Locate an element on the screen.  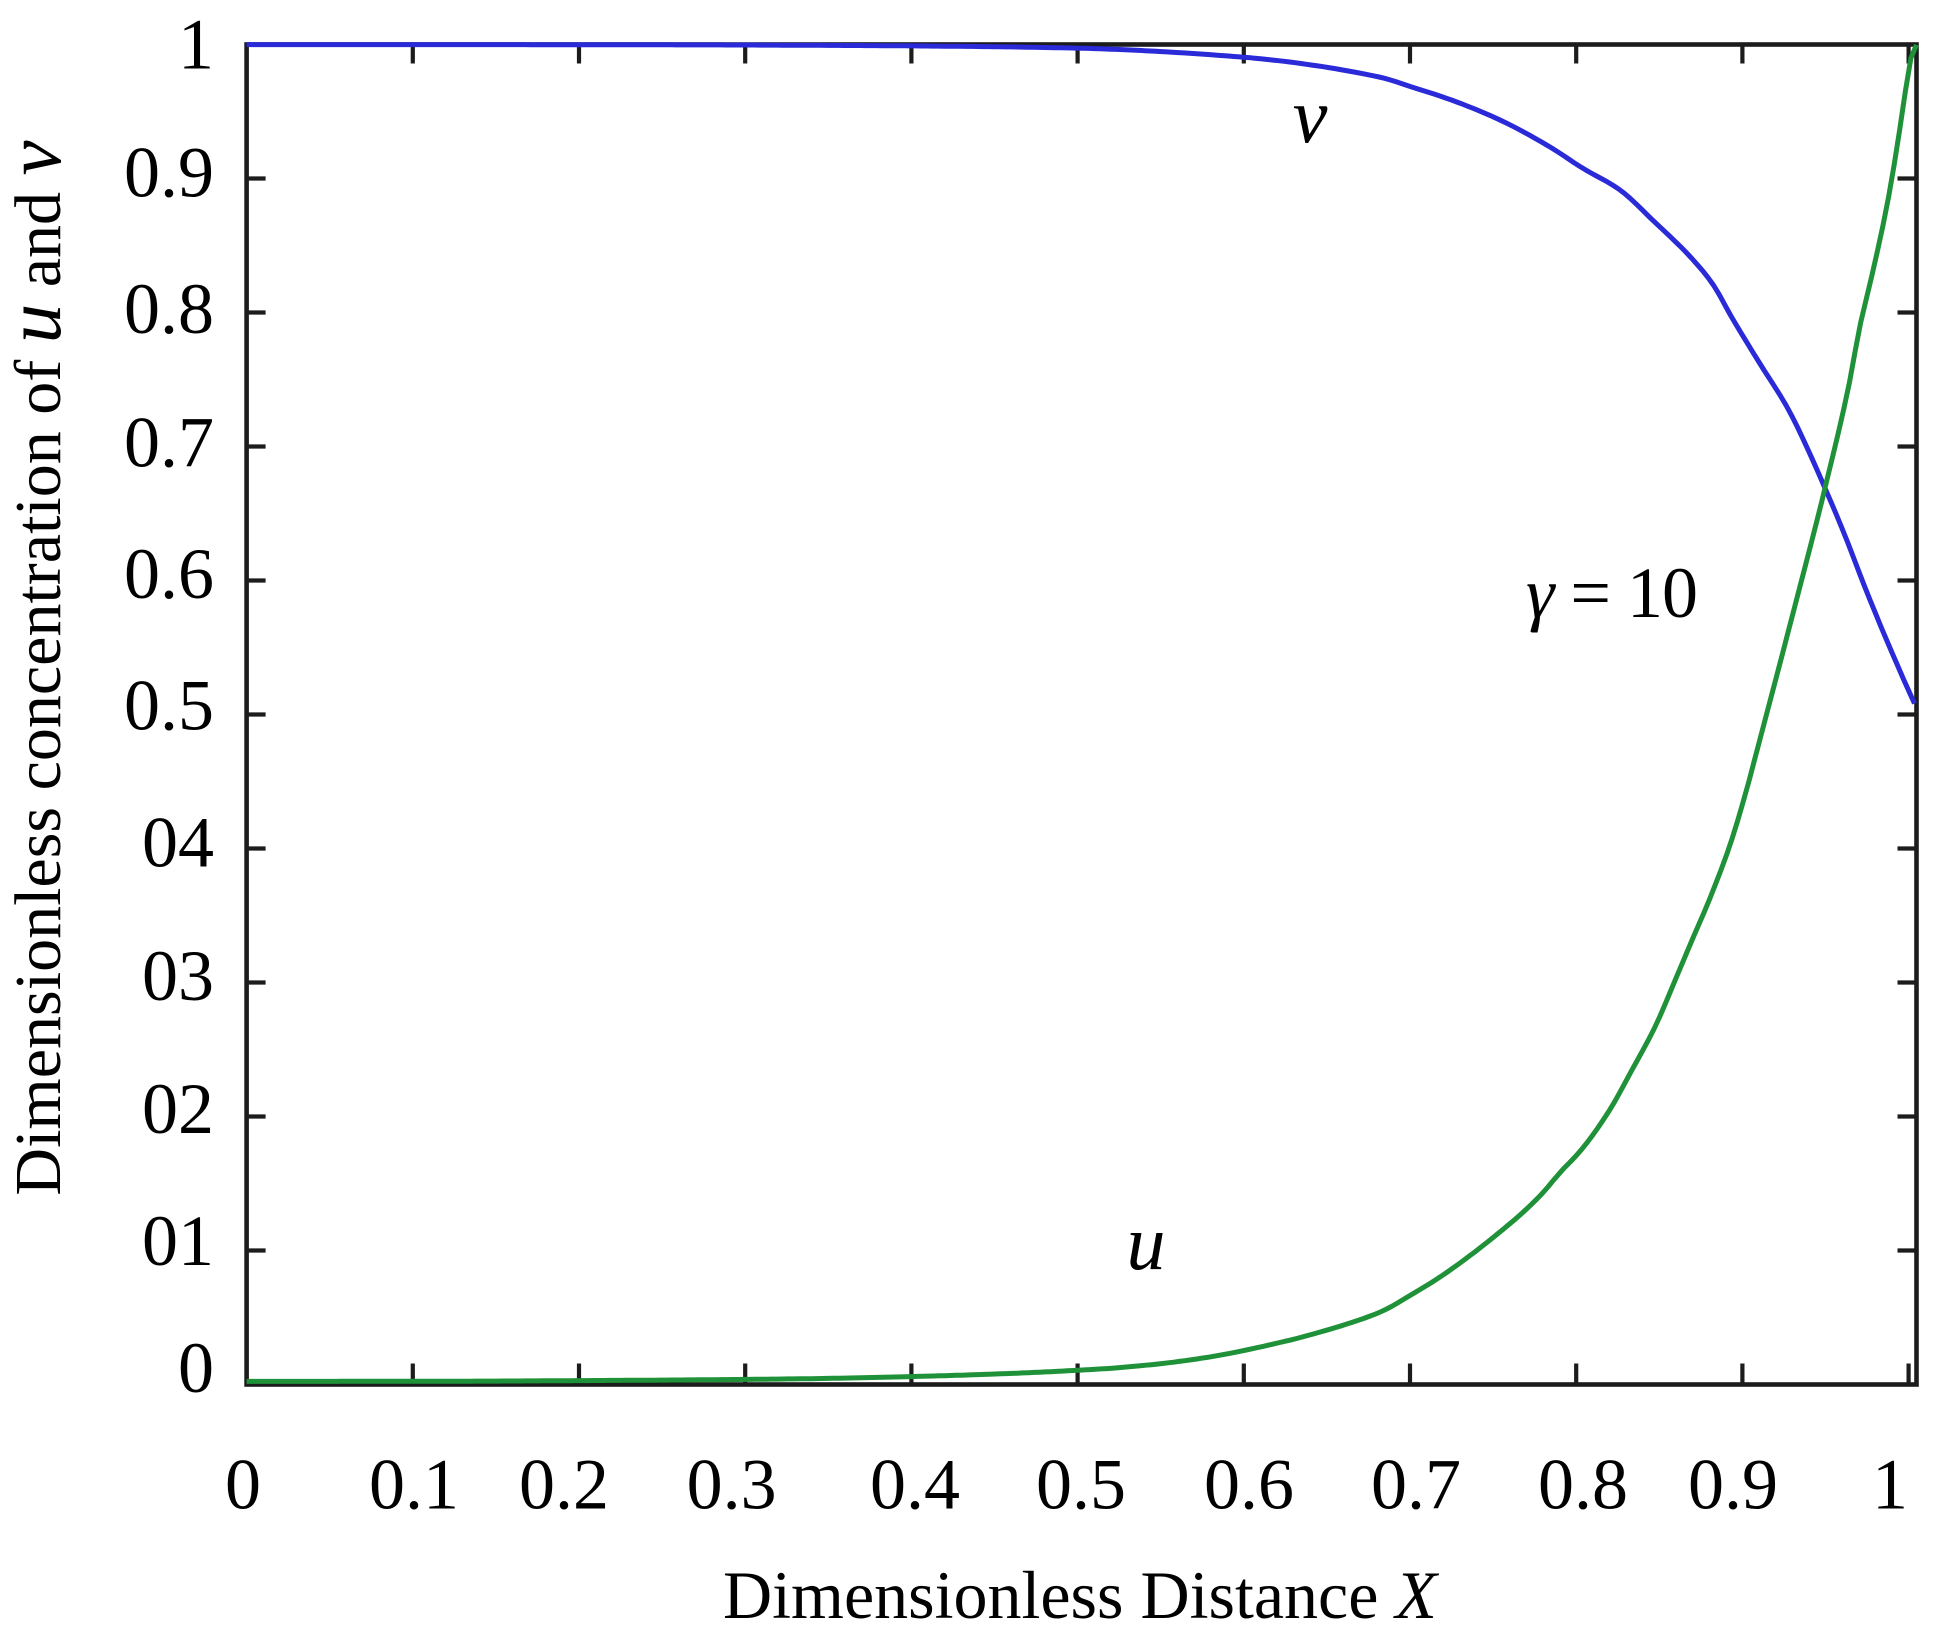
svg-text: 03 is located at coordinates (178, 976).